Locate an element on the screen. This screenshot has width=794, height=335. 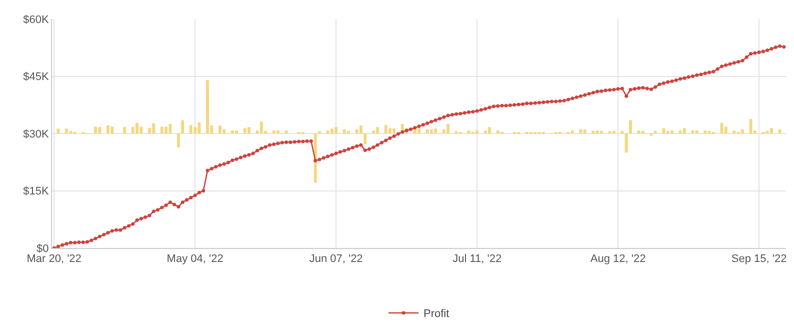
x-tick-label: Jul 11, '22 is located at coordinates (477, 259).